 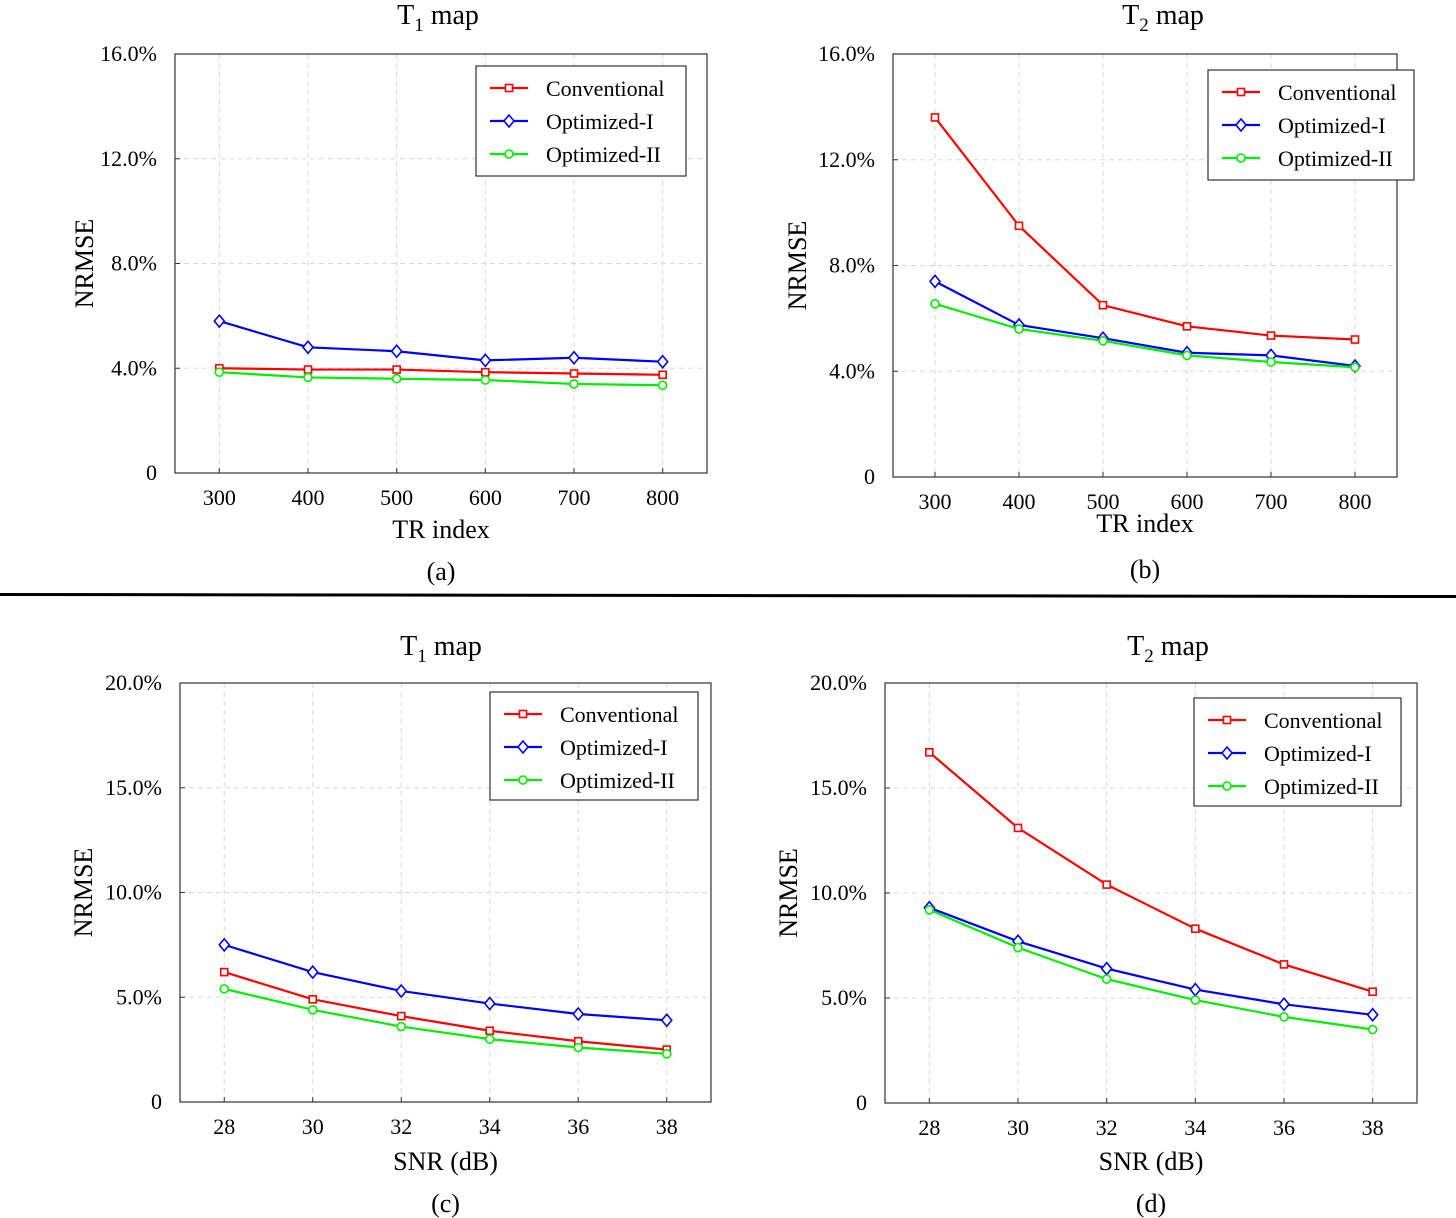 I want to click on y-axis-label: NRMSE, so click(x=83, y=893).